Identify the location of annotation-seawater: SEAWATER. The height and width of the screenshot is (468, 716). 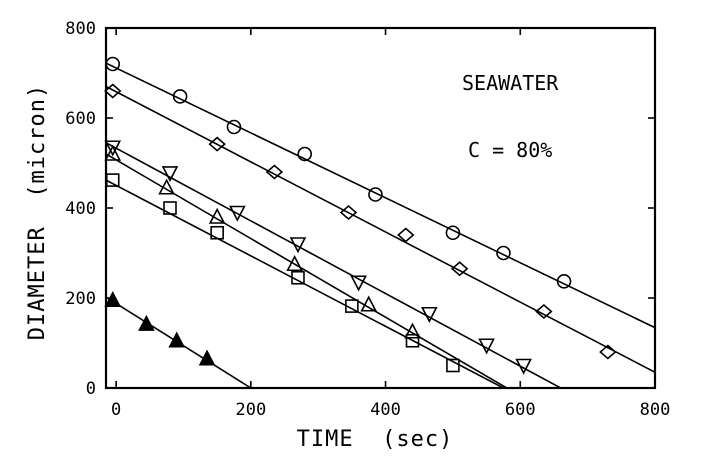
(510, 83).